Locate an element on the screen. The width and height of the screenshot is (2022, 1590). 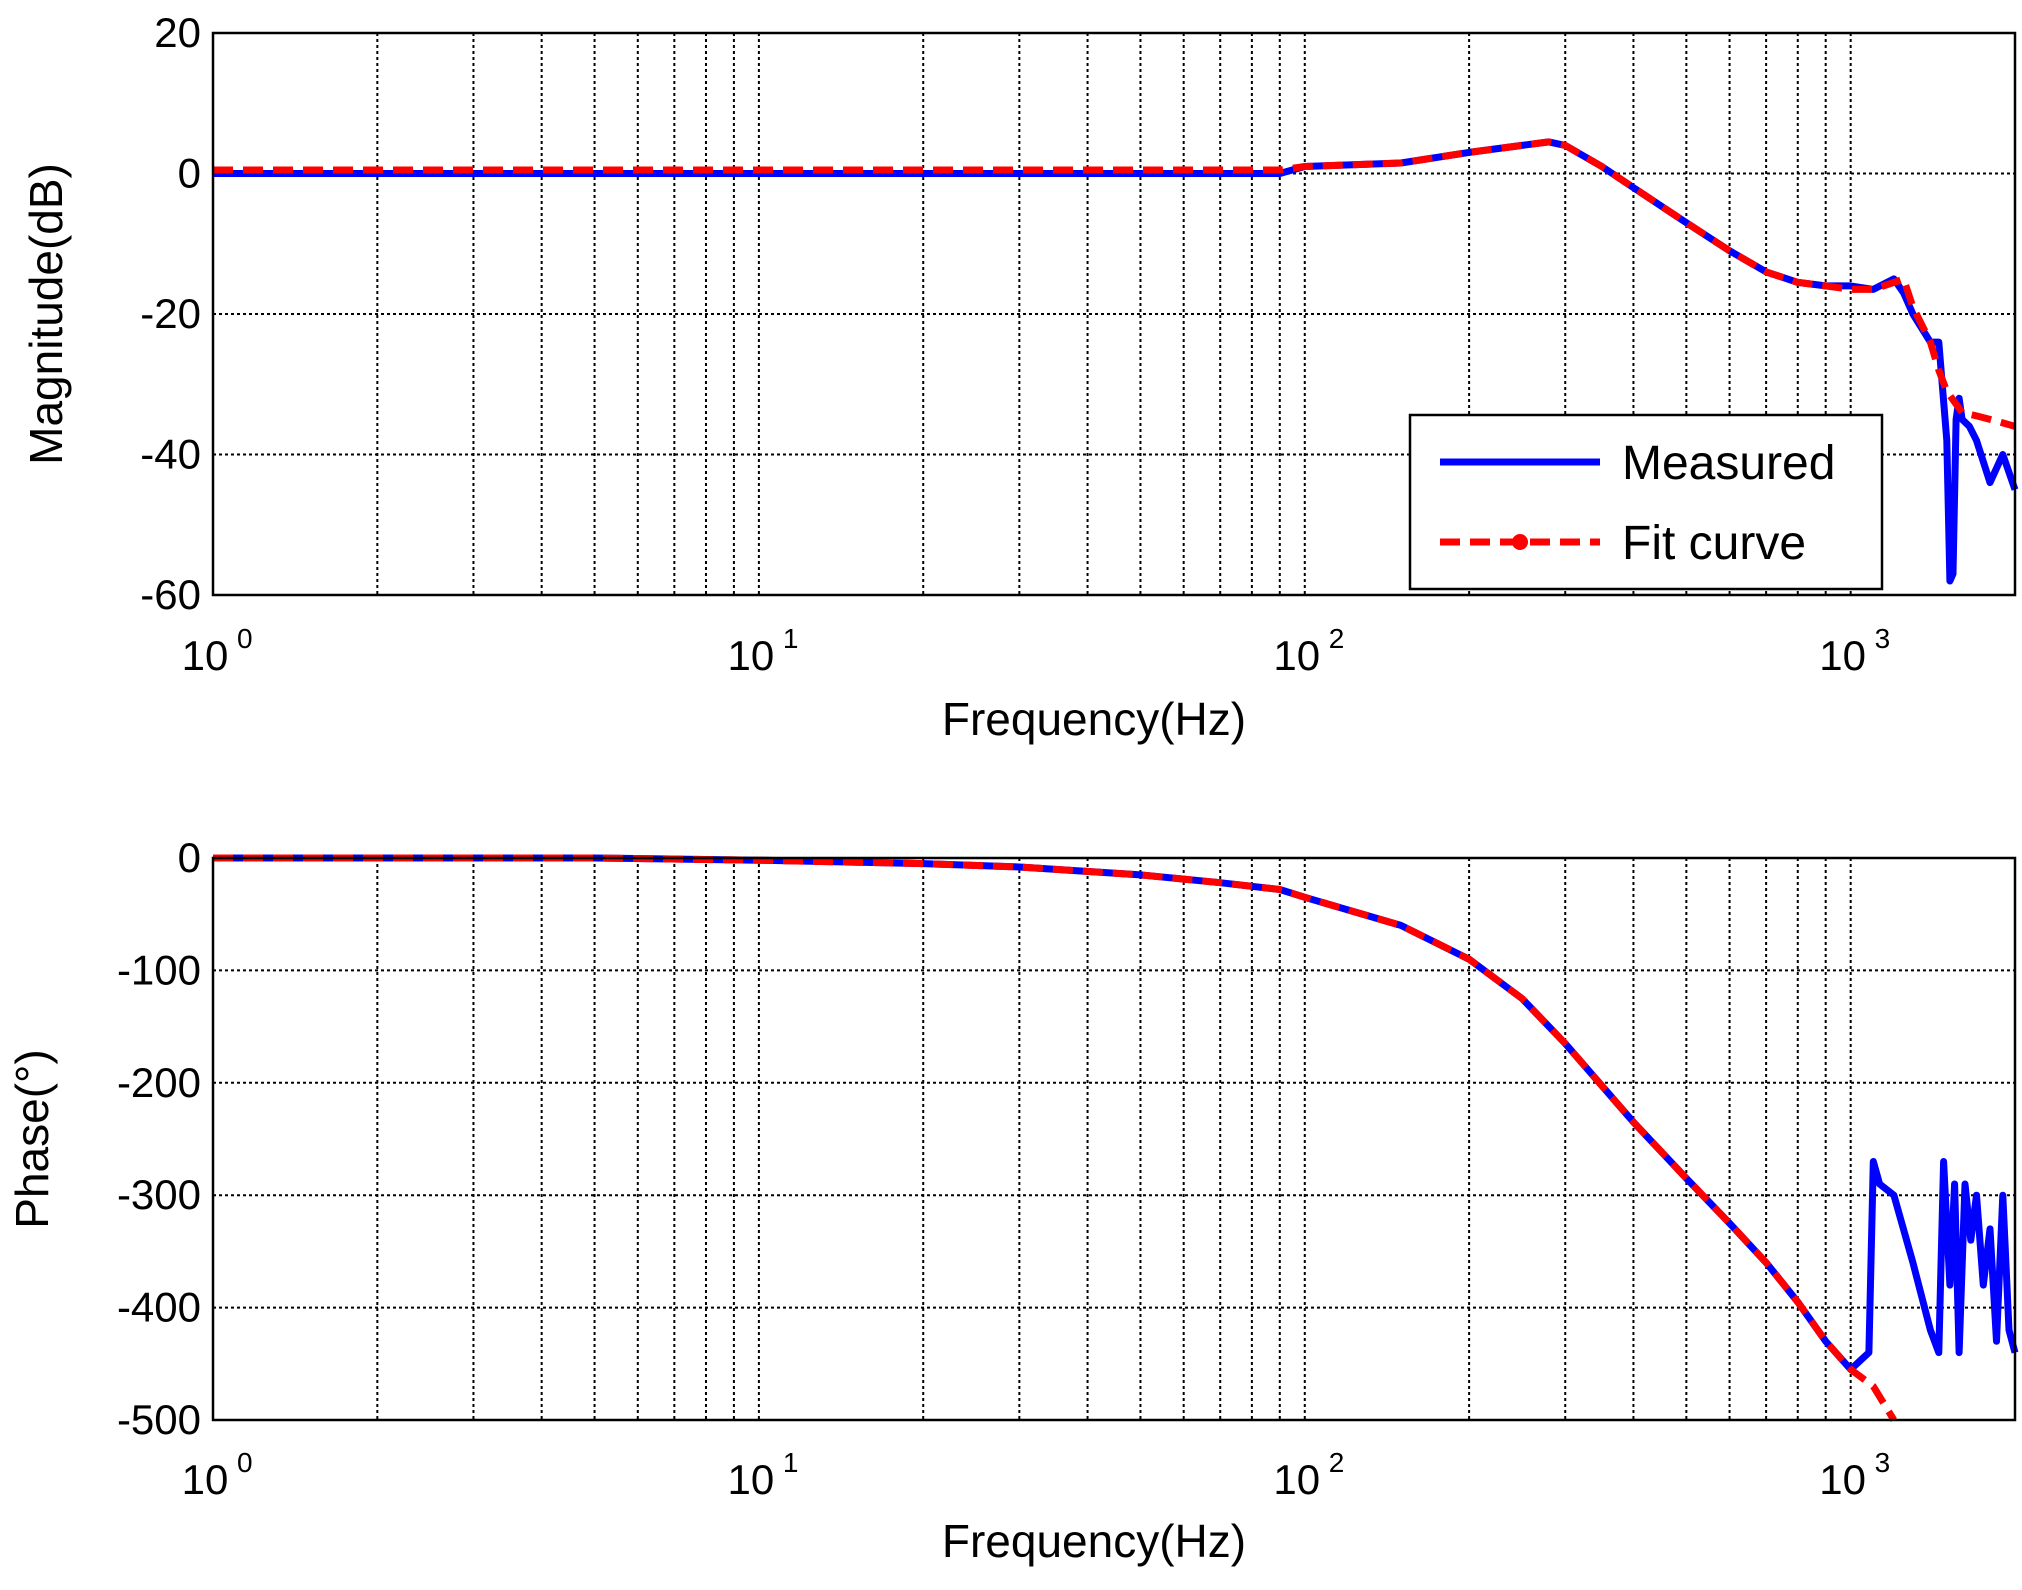
y-axis-label: Phase(°) is located at coordinates (32, 1138).